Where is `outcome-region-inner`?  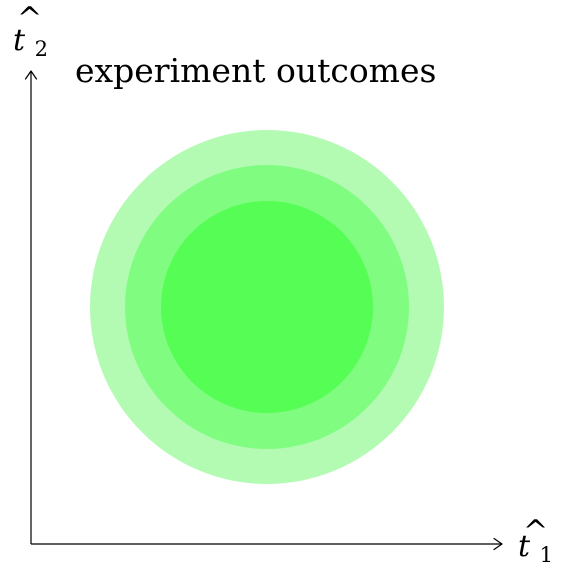 outcome-region-inner is located at coordinates (267, 307).